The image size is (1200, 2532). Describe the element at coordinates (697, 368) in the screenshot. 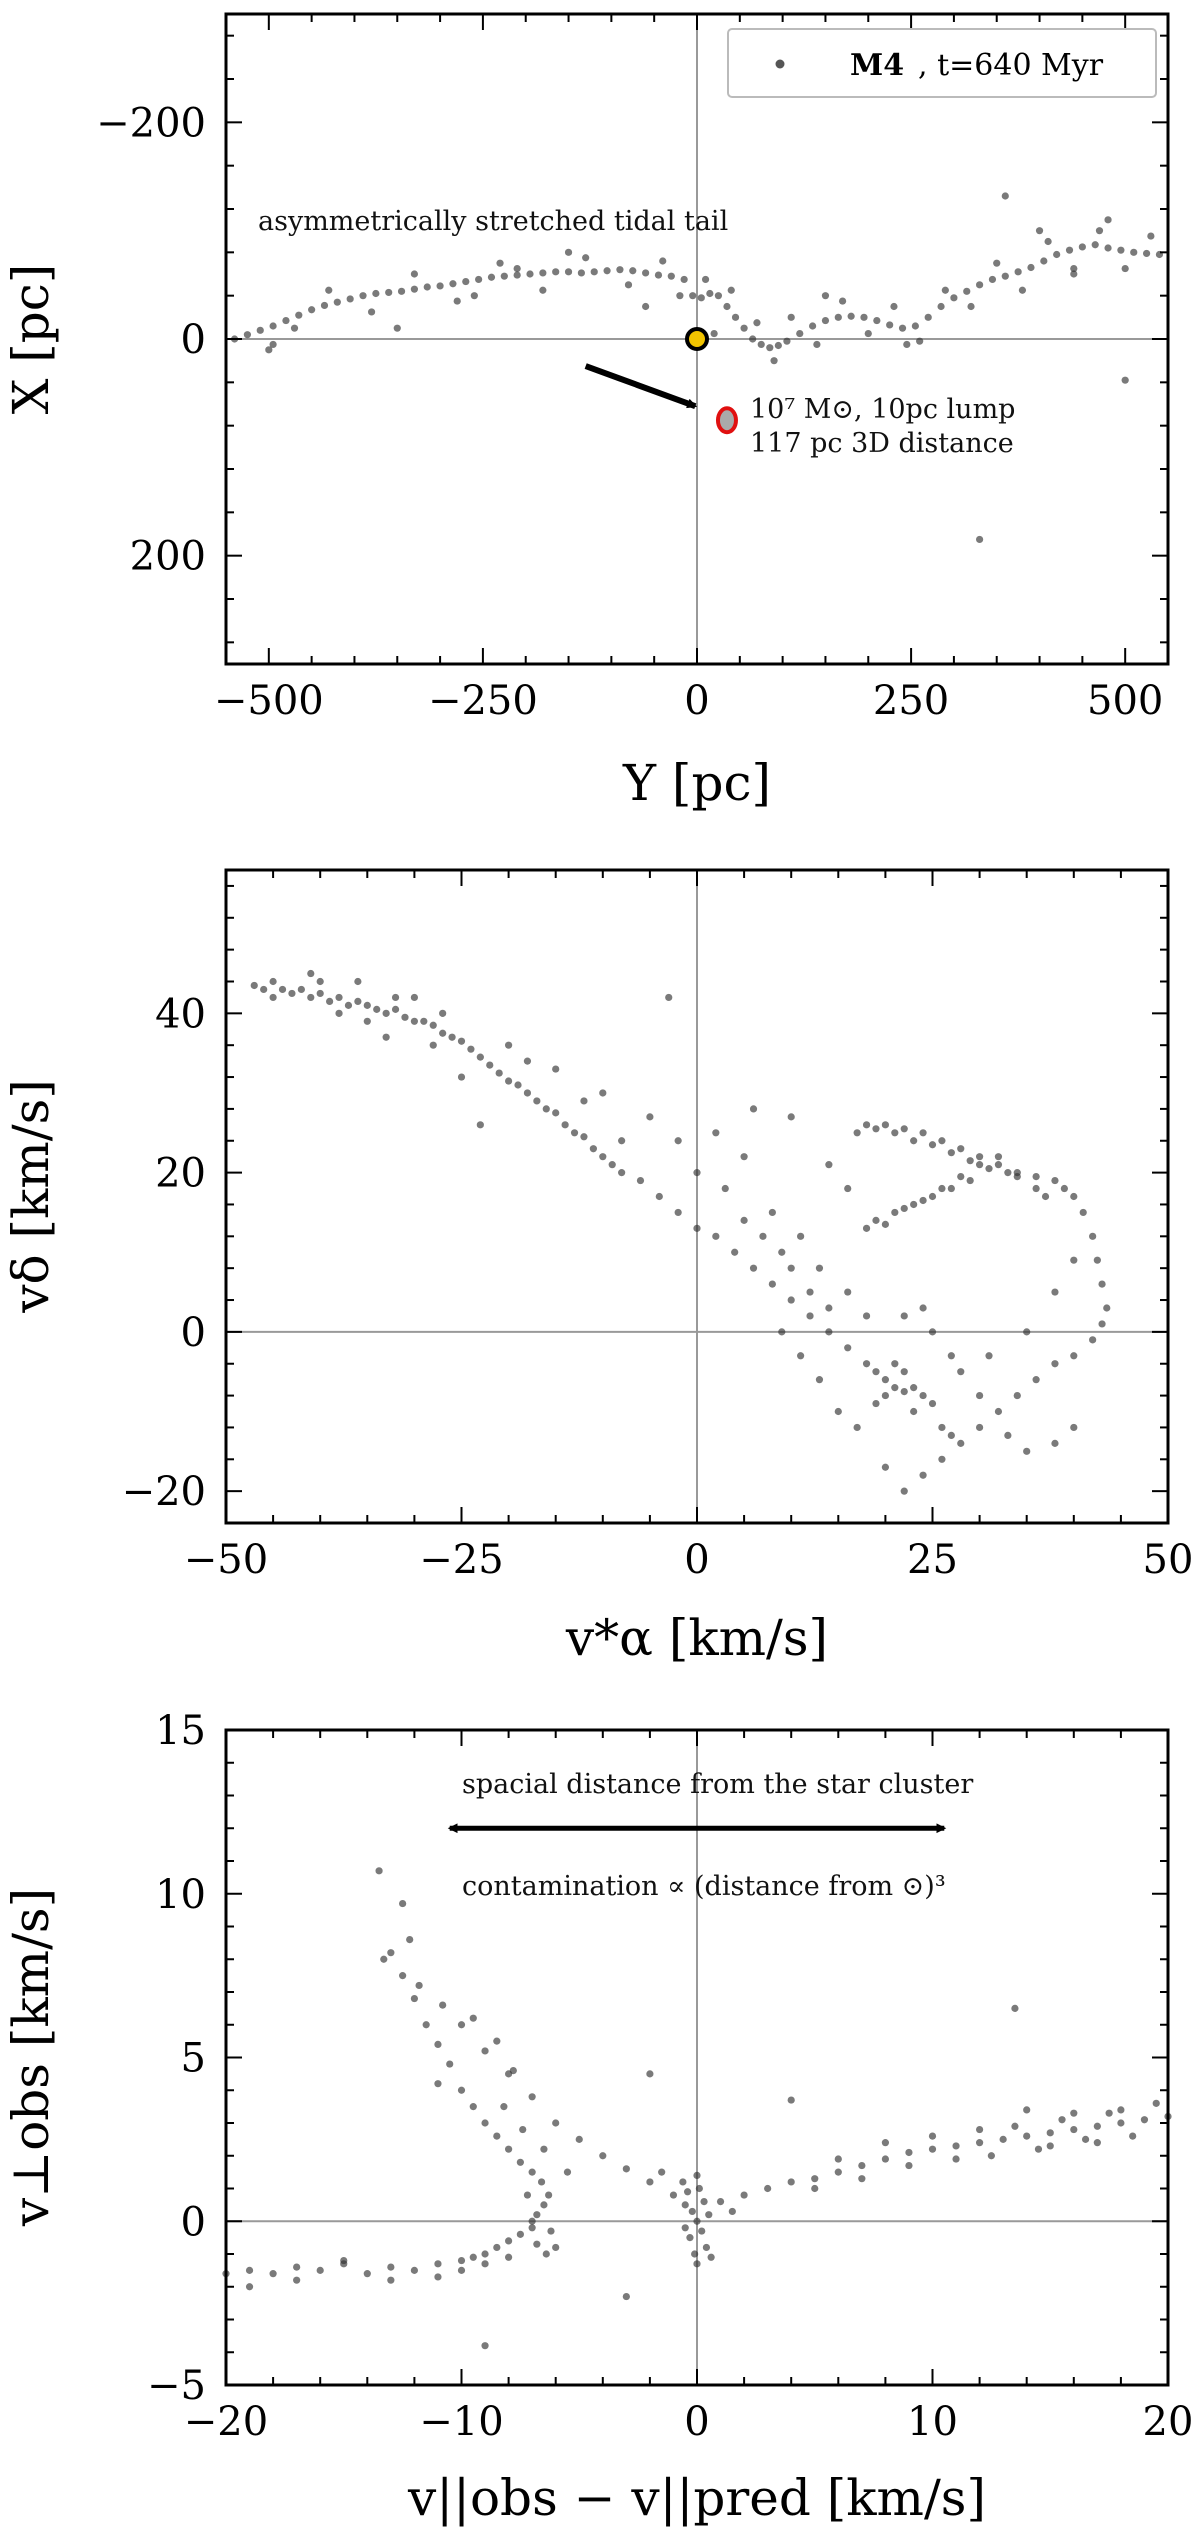

I see `tidal-tail-points` at that location.